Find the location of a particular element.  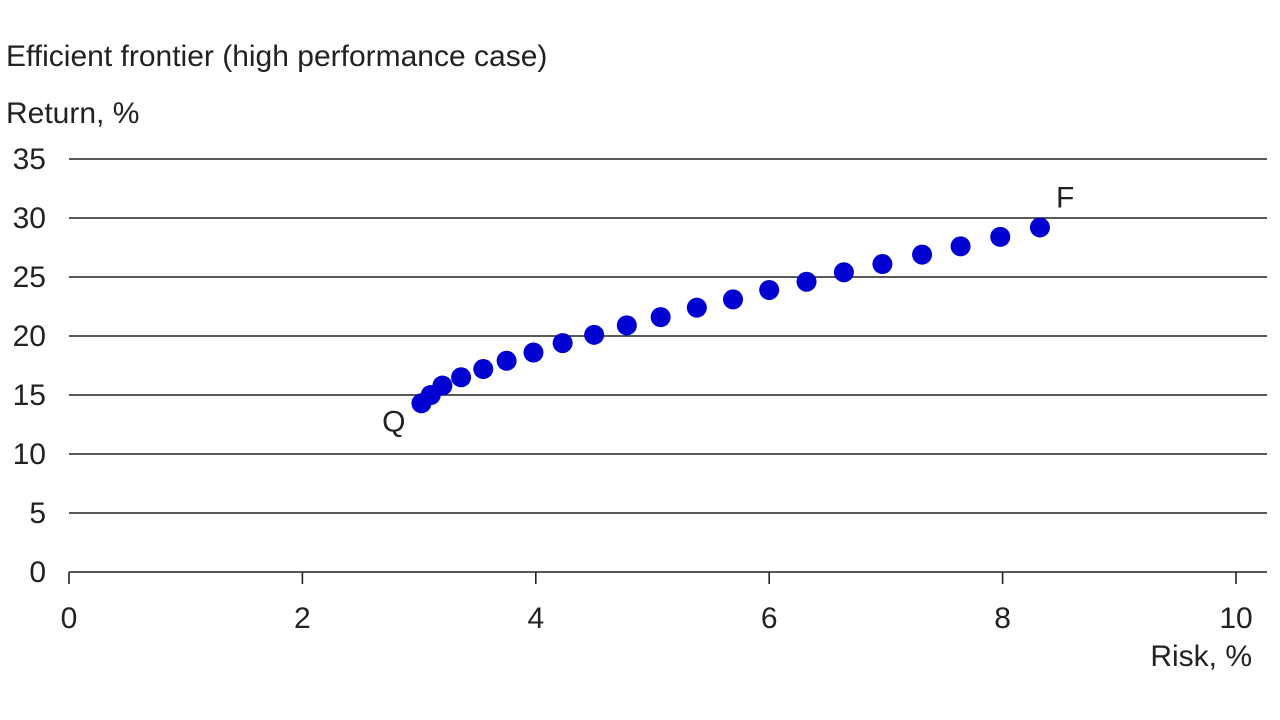

y-tick-label: 25 is located at coordinates (29, 277).